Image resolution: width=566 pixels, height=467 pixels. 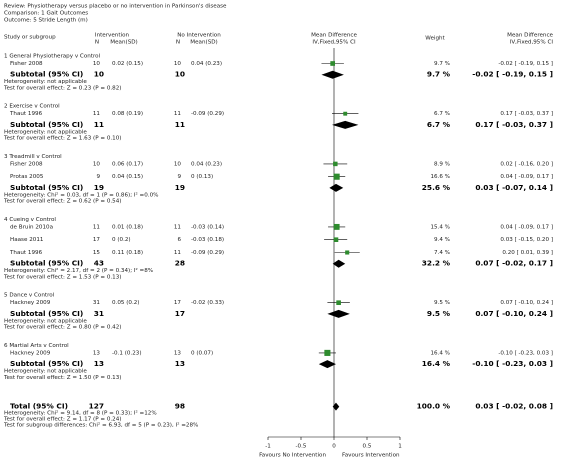 What do you see at coordinates (199, 36) in the screenshot?
I see `col-no-intervention: No Intervention` at bounding box center [199, 36].